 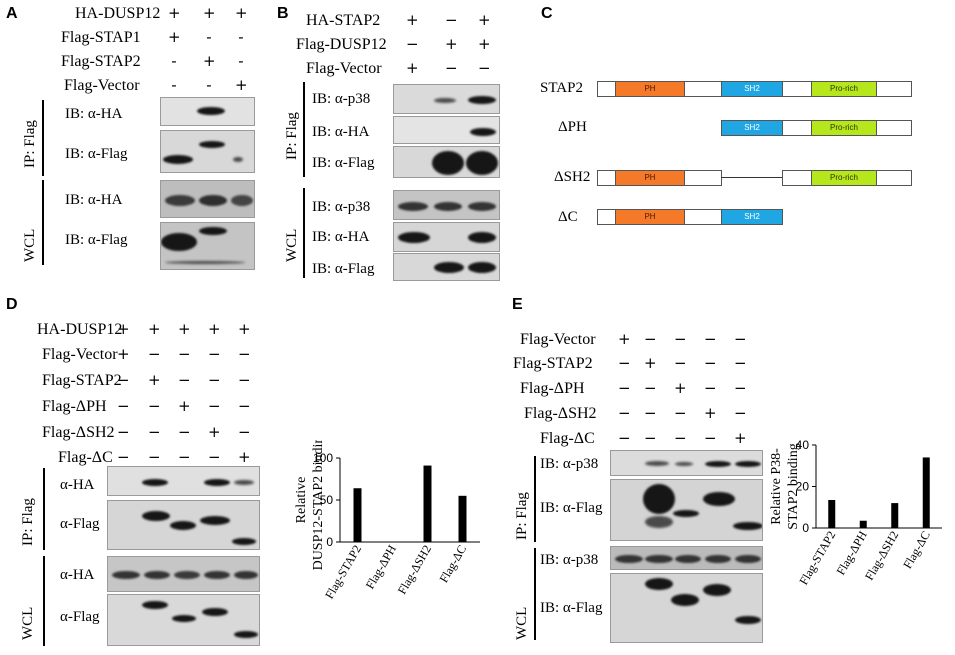 What do you see at coordinates (12, 13) in the screenshot?
I see `panel-a-label: A` at bounding box center [12, 13].